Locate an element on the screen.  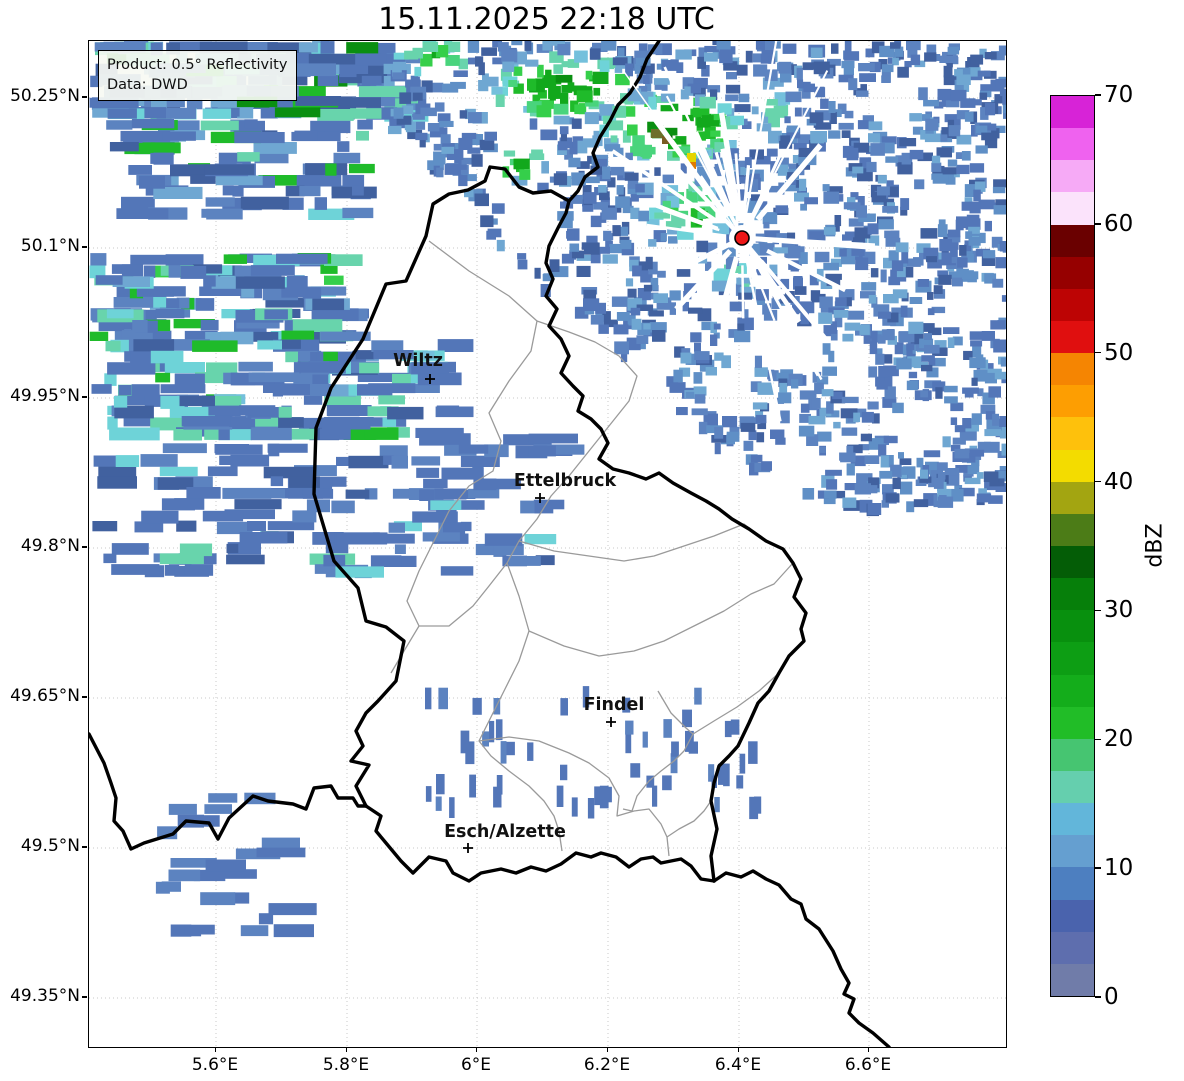
colorbar is located at coordinates (1072, 546).